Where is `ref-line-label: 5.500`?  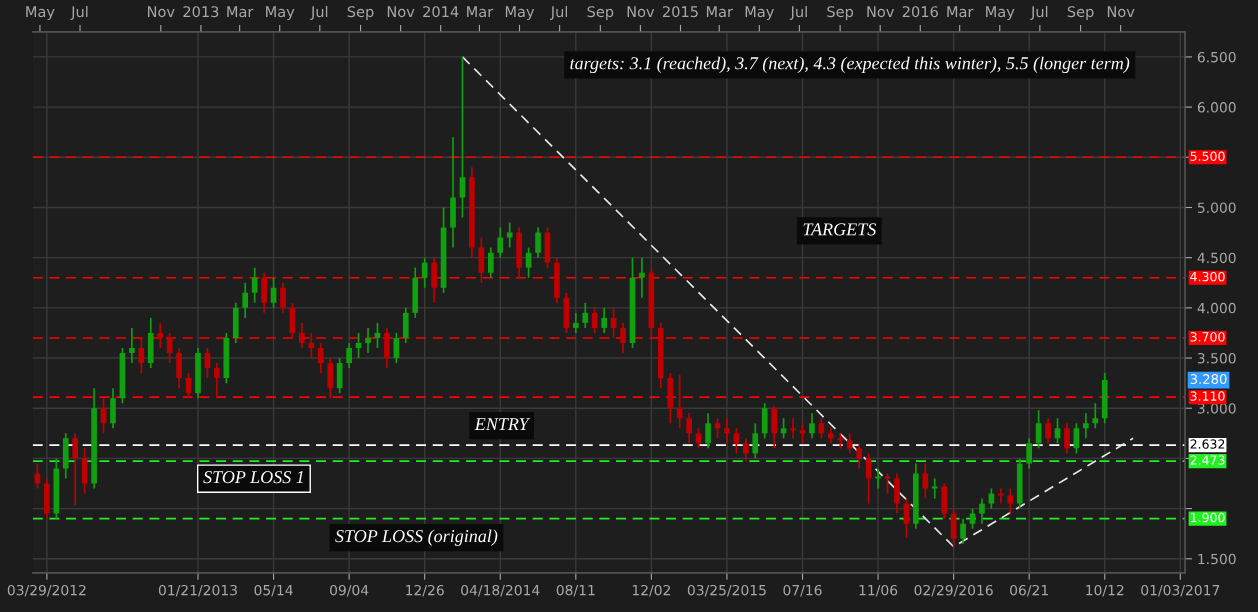
ref-line-label: 5.500 is located at coordinates (1207, 156).